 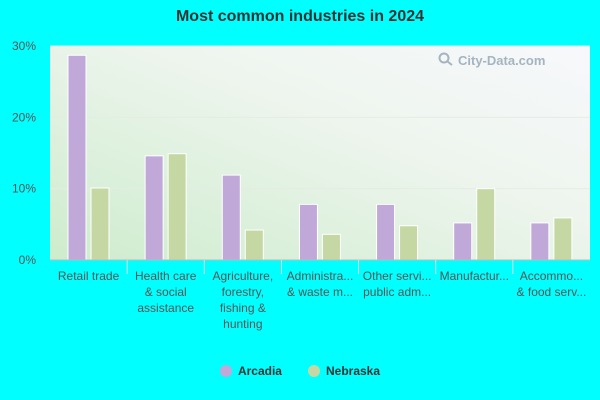 I want to click on y-tick-label: 0%, so click(x=28, y=260).